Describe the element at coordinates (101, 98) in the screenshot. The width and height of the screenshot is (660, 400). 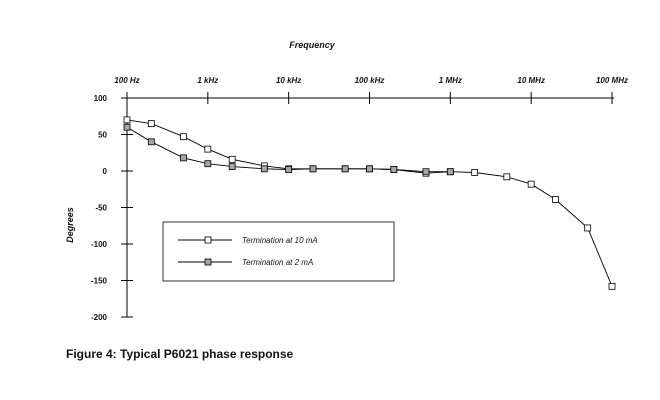
I see `y-tick-label: 100` at that location.